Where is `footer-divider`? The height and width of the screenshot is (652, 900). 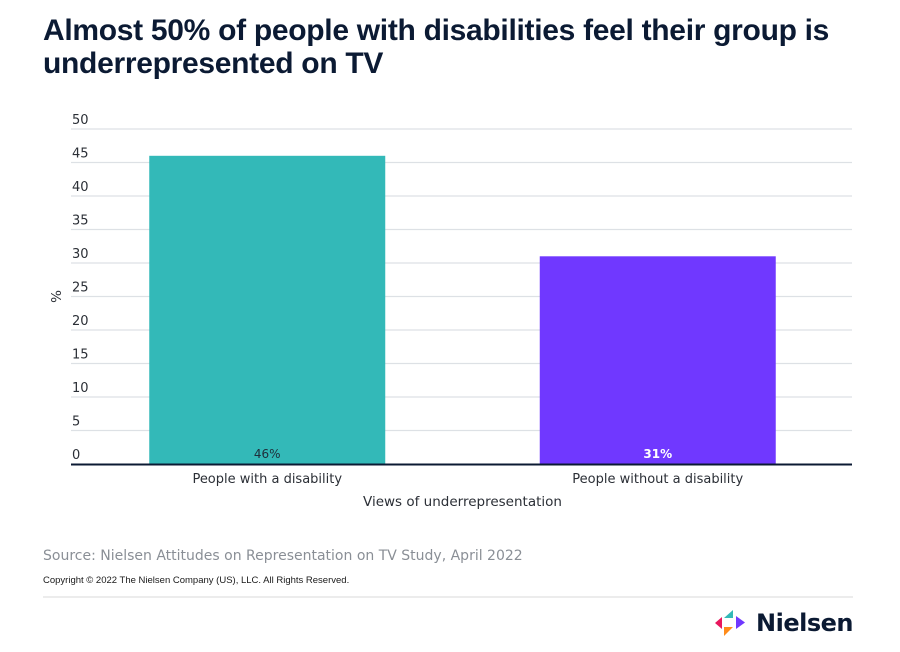
footer-divider is located at coordinates (448, 597).